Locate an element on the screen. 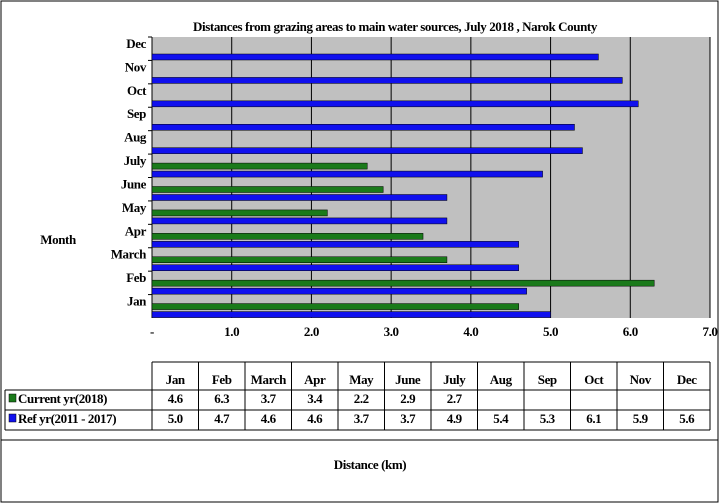 Image resolution: width=720 pixels, height=504 pixels. x-axis-label: Distance (km) is located at coordinates (370, 464).